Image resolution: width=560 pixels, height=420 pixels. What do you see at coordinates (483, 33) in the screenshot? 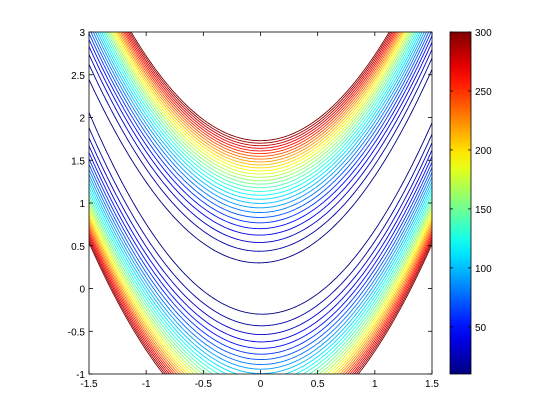
I see `colorbar-tick-label: 300` at bounding box center [483, 33].